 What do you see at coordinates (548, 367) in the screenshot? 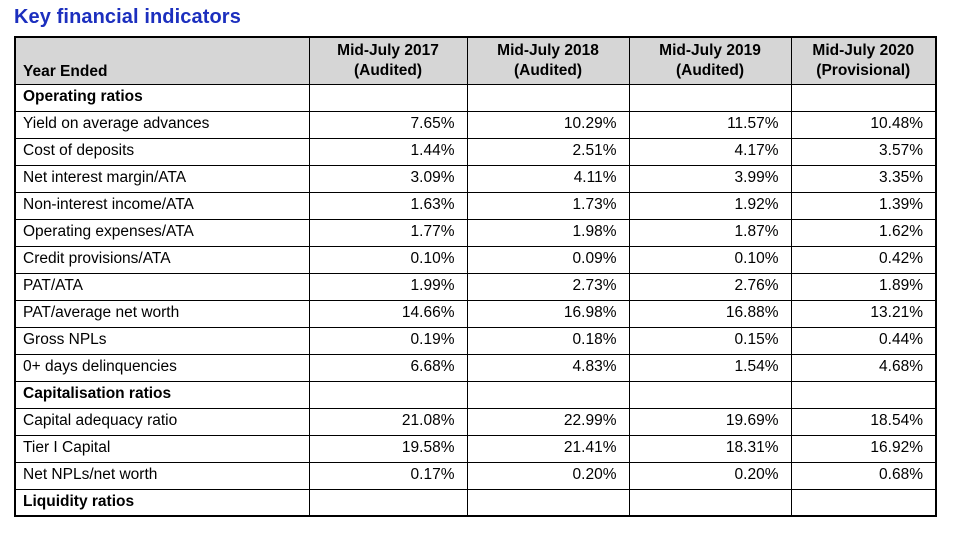
I see `cell-value: 4.83%` at bounding box center [548, 367].